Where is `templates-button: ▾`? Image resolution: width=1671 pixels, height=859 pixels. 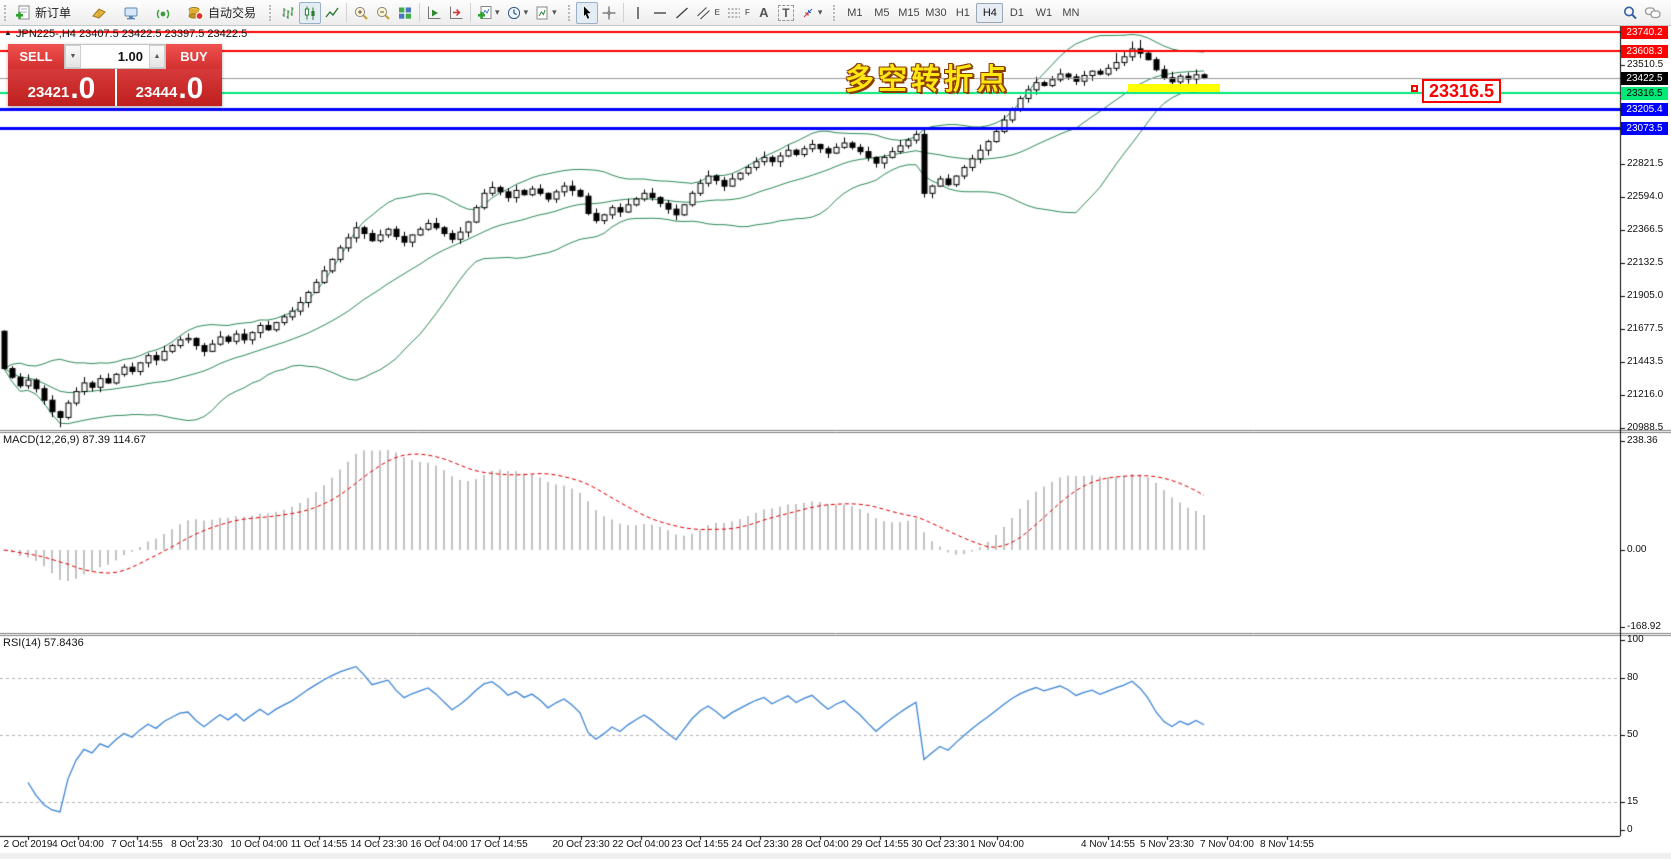 templates-button: ▾ is located at coordinates (545, 13).